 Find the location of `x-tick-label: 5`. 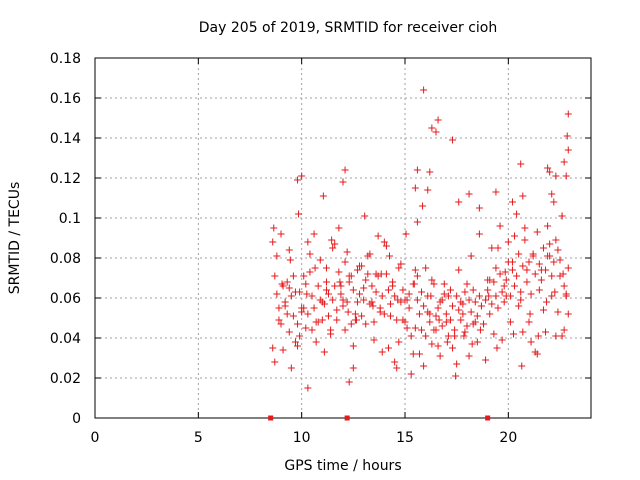

x-tick-label: 5 is located at coordinates (198, 438).